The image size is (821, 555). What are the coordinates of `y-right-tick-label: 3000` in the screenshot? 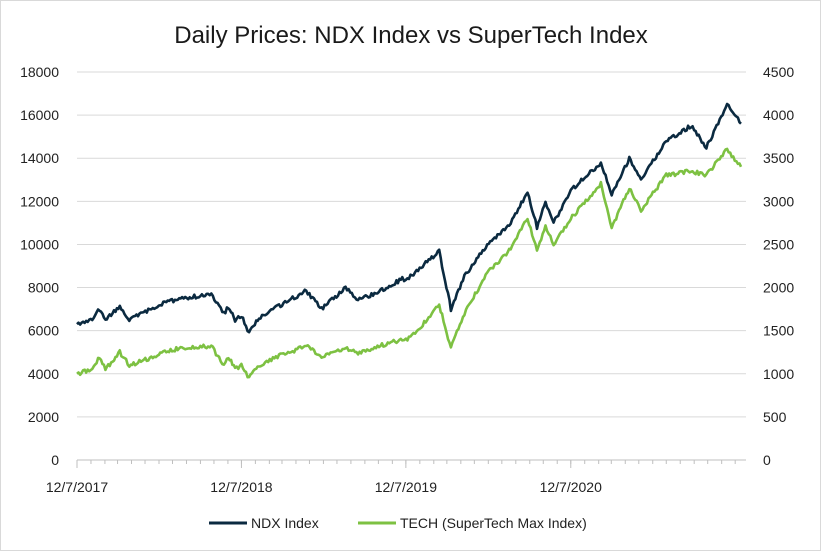 It's located at (778, 201).